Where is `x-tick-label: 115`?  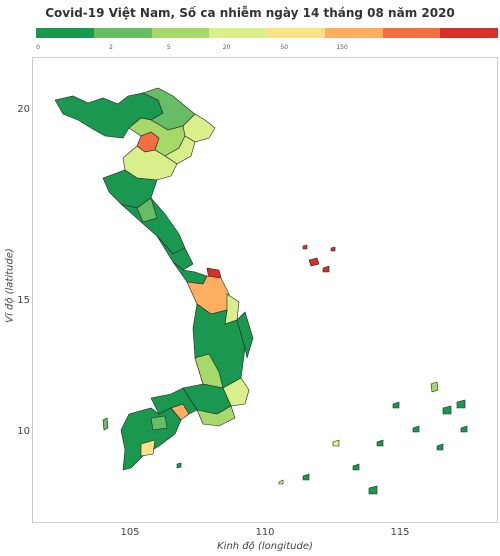
x-tick-label: 115 is located at coordinates (400, 532).